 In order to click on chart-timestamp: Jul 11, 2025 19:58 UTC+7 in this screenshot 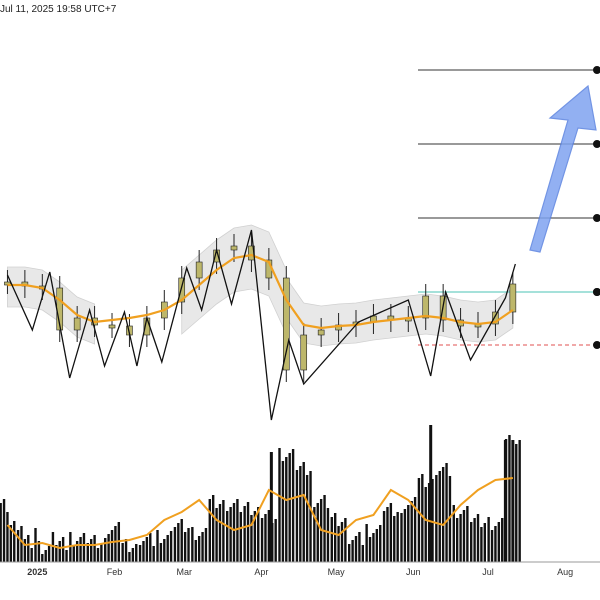, I will do `click(58, 9)`.